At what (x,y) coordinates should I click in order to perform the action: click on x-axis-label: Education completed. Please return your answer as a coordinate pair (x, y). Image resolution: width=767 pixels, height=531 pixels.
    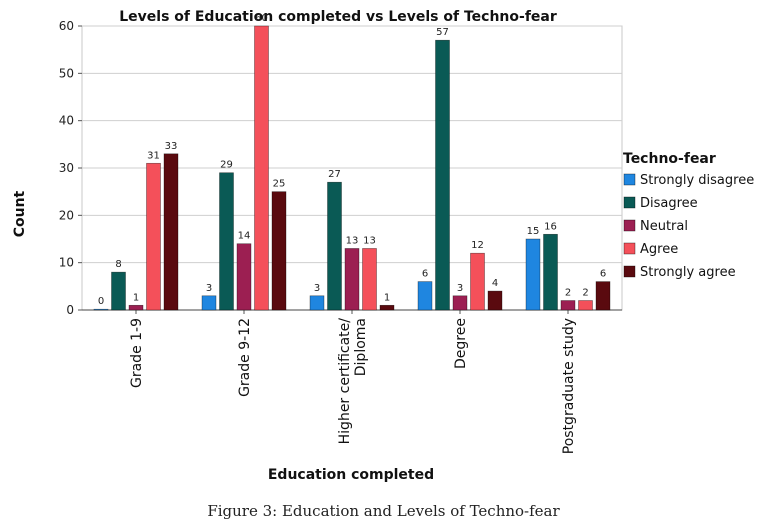
    Looking at the image, I should click on (351, 475).